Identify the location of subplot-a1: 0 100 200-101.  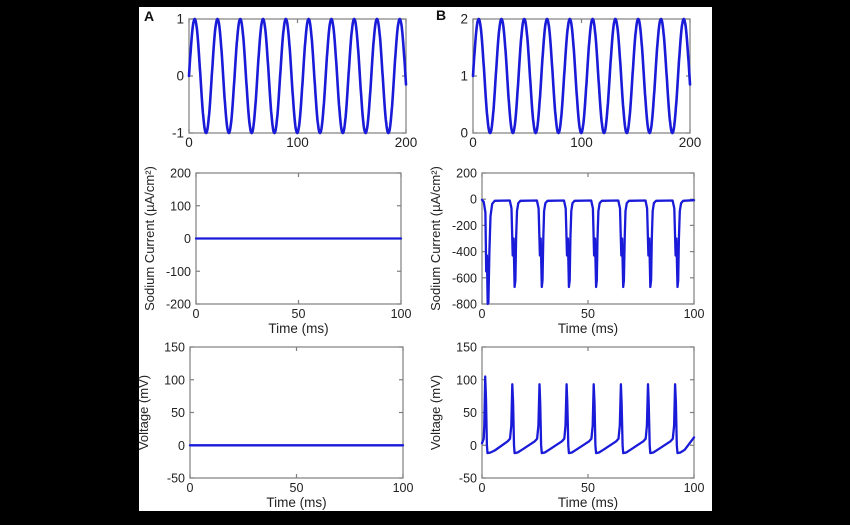
(294, 81).